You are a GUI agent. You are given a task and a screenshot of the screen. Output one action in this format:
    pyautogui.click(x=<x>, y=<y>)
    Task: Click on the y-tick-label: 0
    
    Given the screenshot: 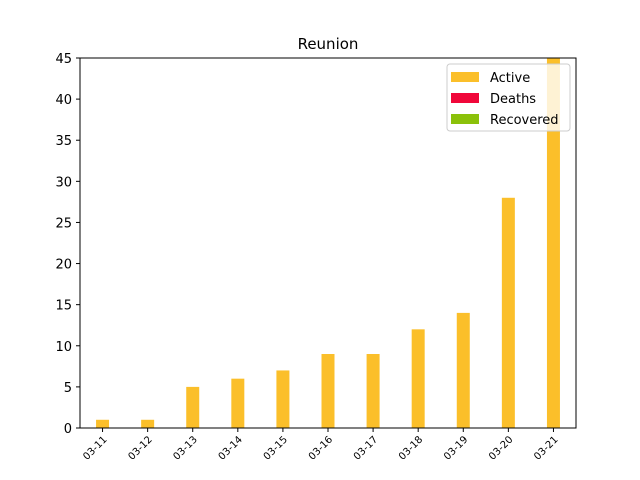 What is the action you would take?
    pyautogui.click(x=68, y=429)
    